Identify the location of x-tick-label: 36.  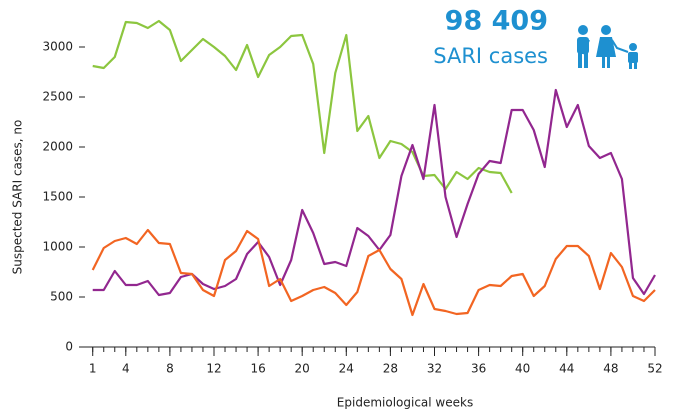
(478, 369).